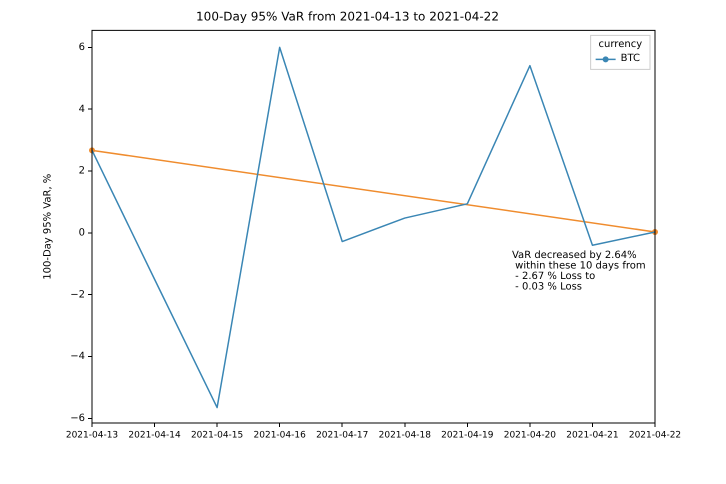 The width and height of the screenshot is (726, 484). Describe the element at coordinates (530, 435) in the screenshot. I see `x-tick-label: 2021-04-20` at that location.